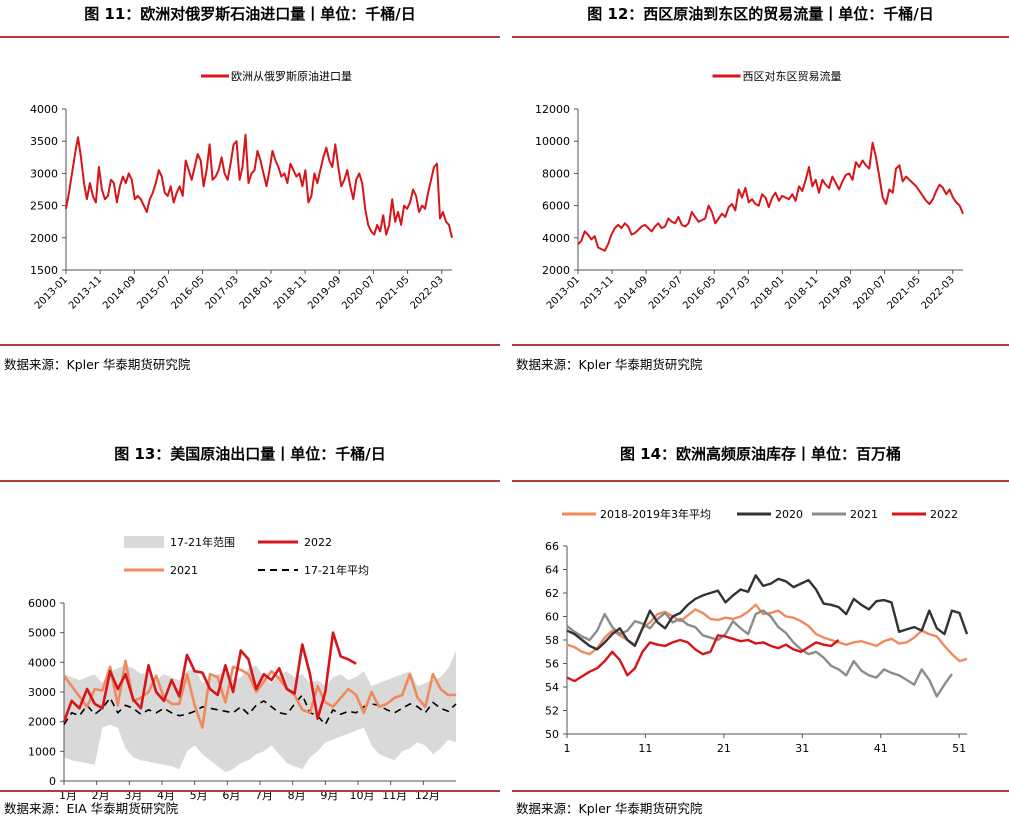 The height and width of the screenshot is (832, 1009). What do you see at coordinates (552, 141) in the screenshot?
I see `y-tick-label: 10000` at bounding box center [552, 141].